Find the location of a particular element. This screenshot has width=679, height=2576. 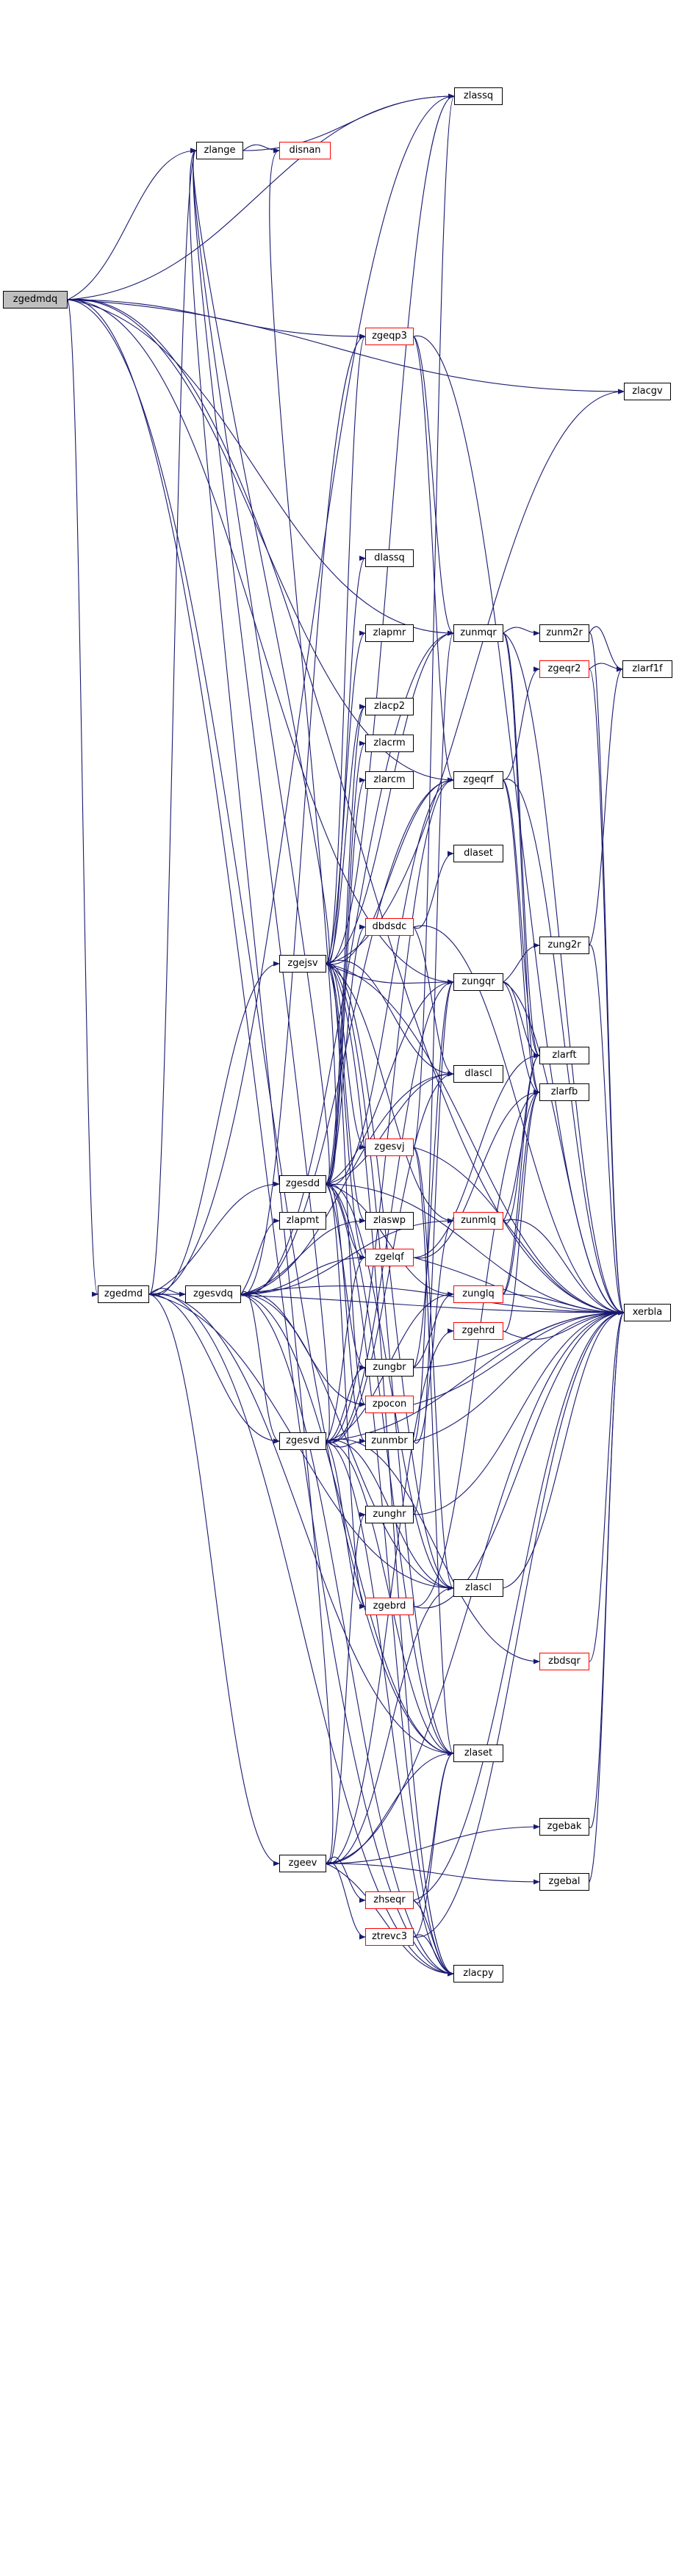

edge-zbdsqr-to-xerbla is located at coordinates (607, 1486).